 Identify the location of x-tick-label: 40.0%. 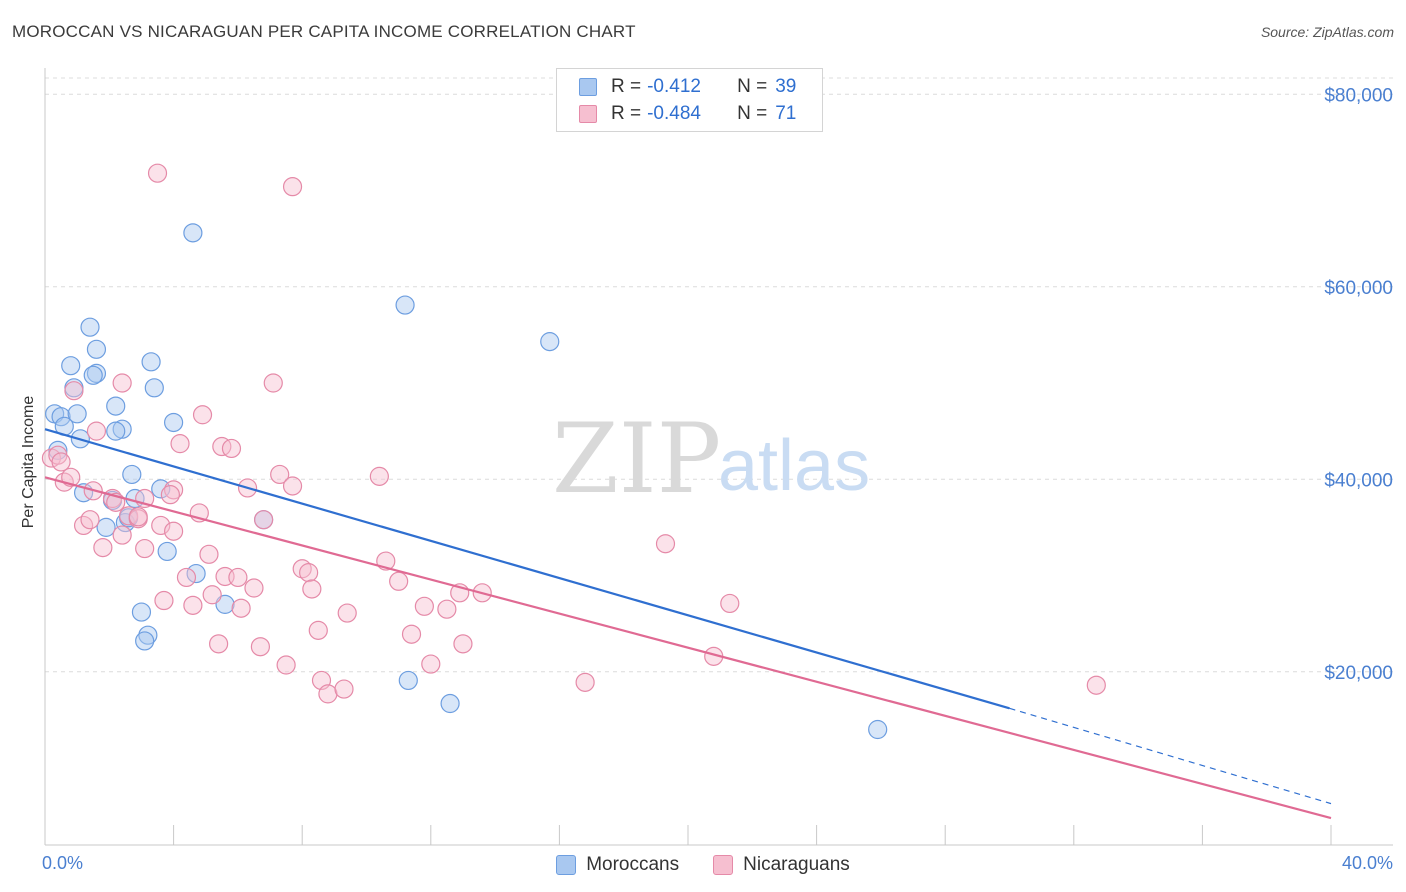
(1367, 863).